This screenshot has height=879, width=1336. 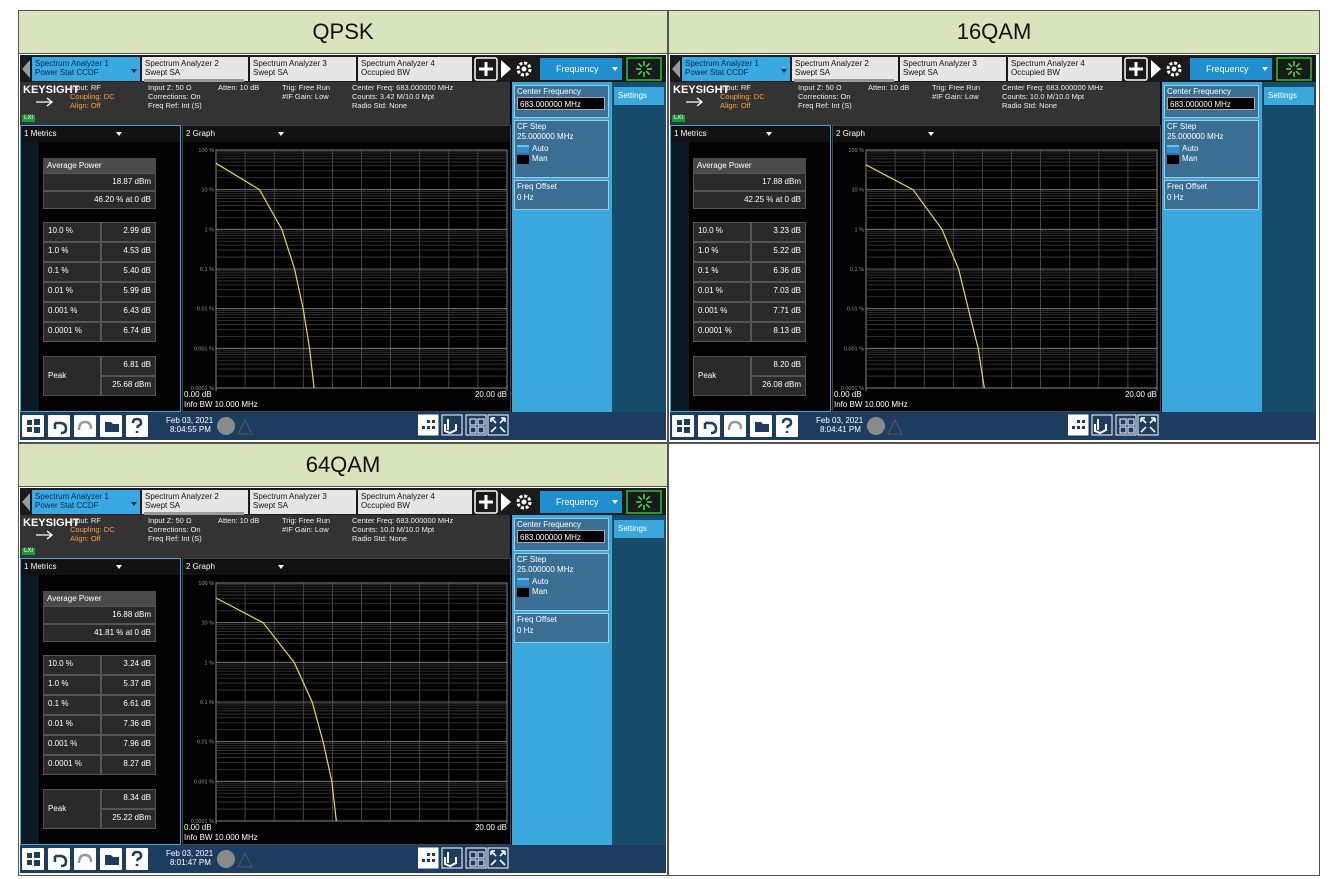 I want to click on x-tick-label: 20.00 dB, so click(x=491, y=827).